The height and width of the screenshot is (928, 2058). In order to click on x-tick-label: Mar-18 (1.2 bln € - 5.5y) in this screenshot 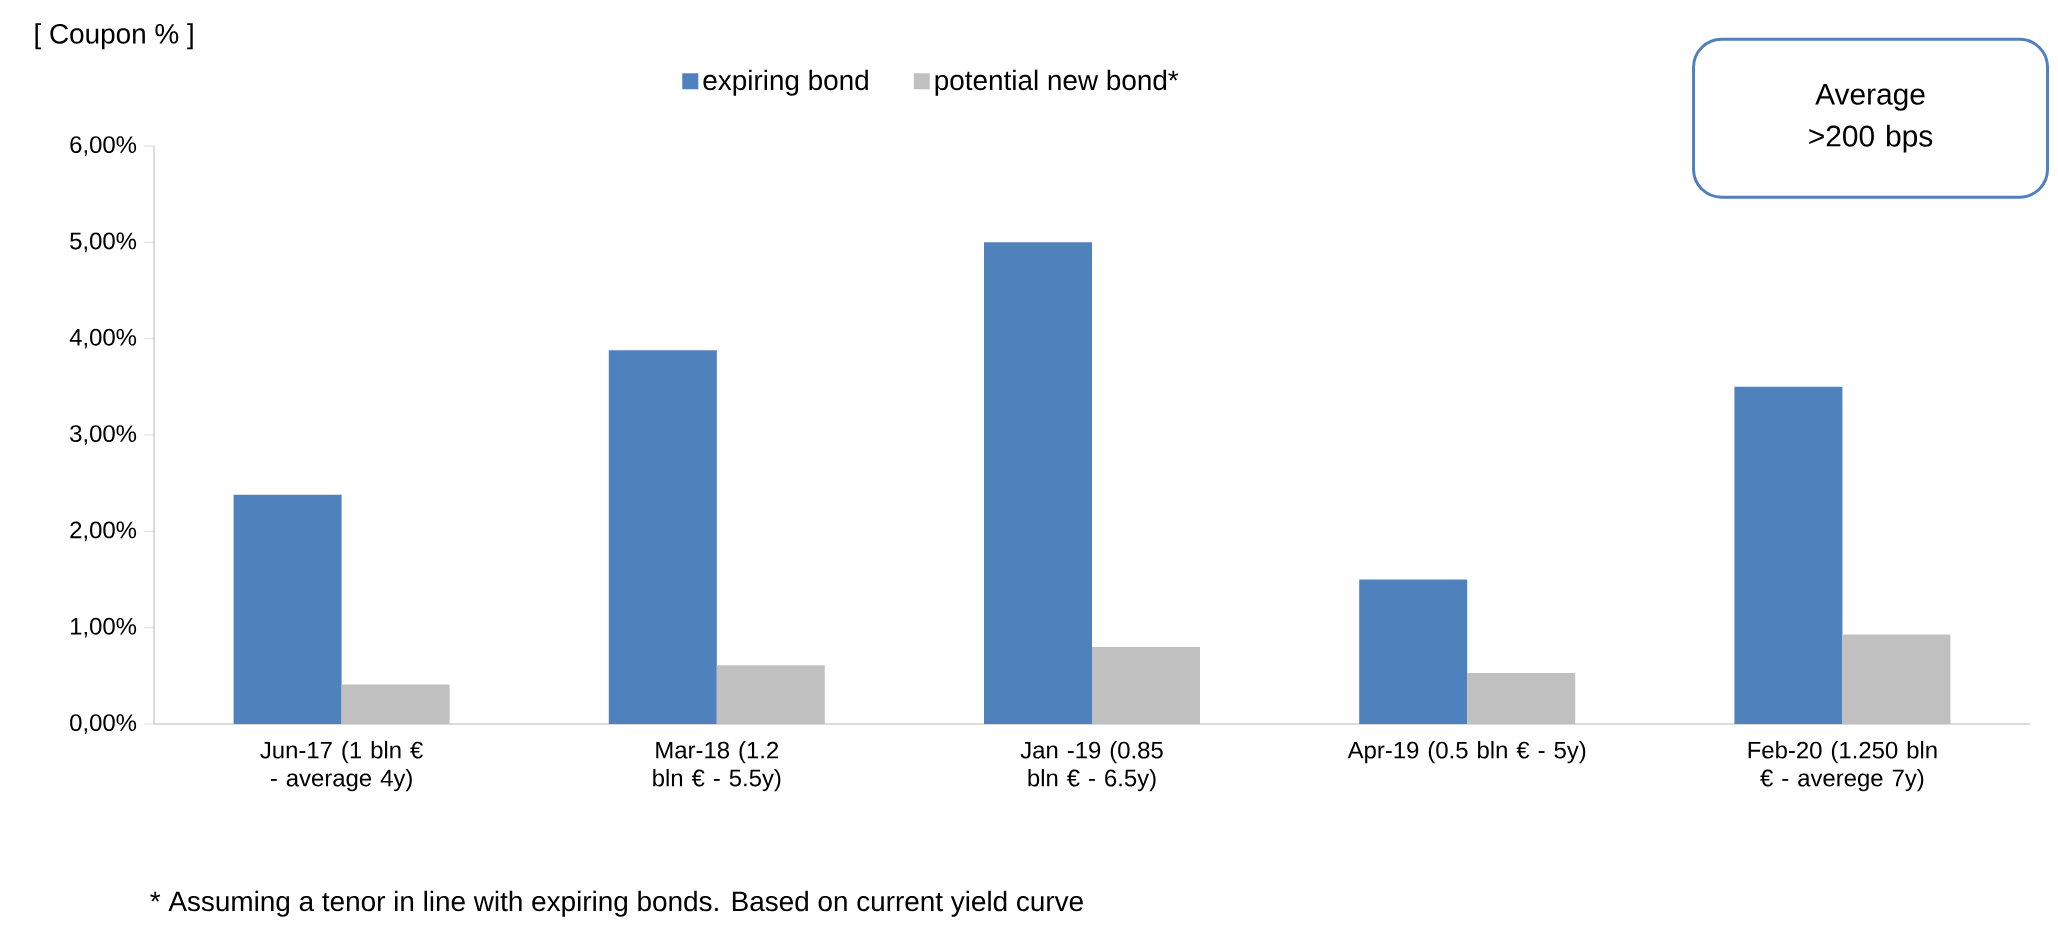, I will do `click(717, 766)`.